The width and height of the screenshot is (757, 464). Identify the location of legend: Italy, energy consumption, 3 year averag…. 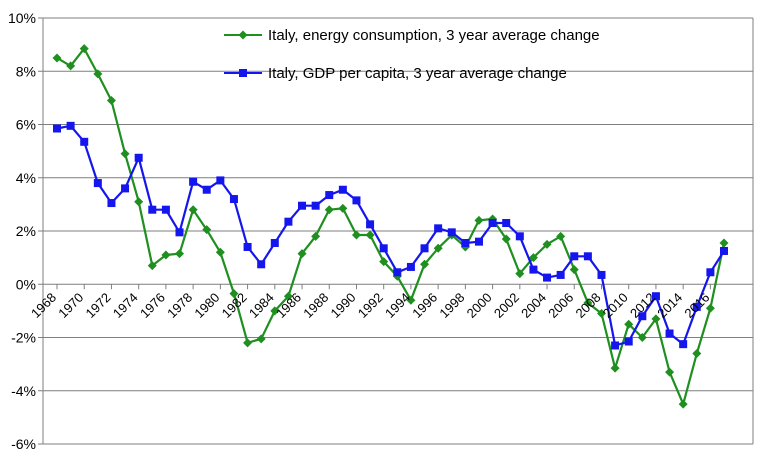
(412, 54).